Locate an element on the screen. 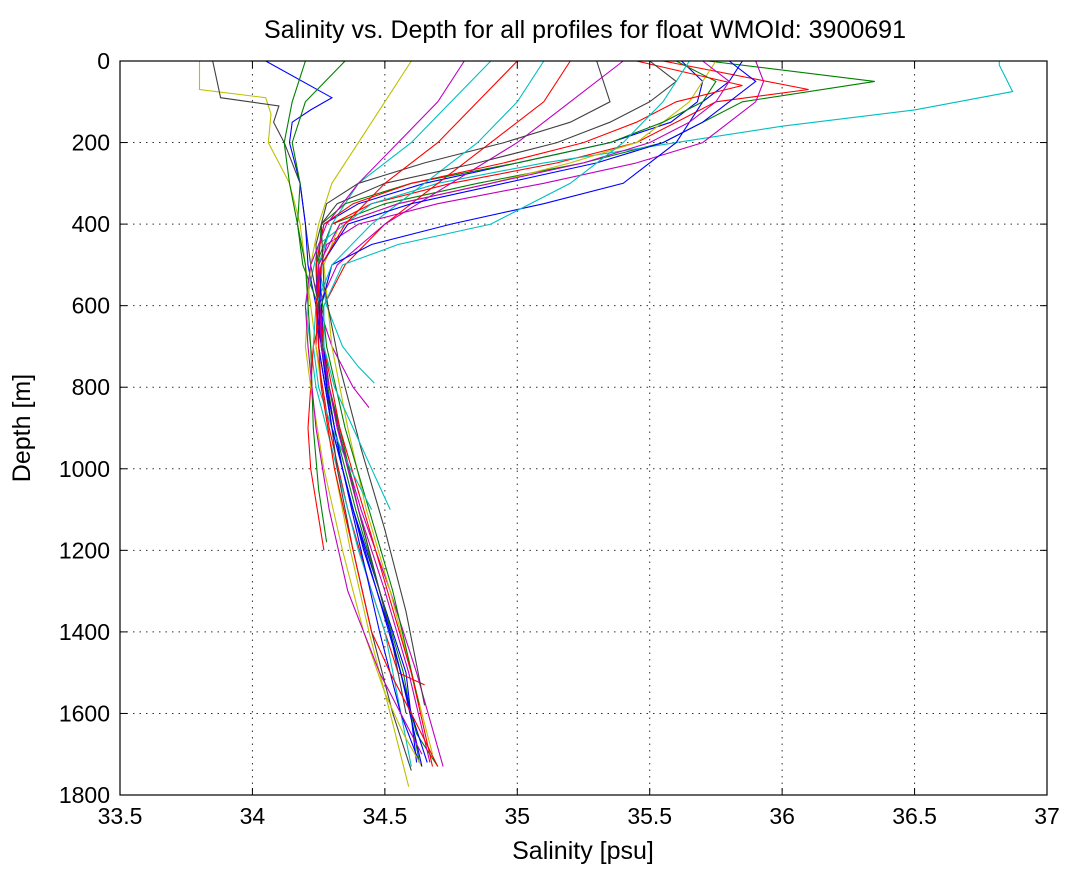 Image resolution: width=1073 pixels, height=871 pixels. x-tick-labels: 33.5 34 34.5 35 35.5 36 36.5 37 is located at coordinates (579, 816).